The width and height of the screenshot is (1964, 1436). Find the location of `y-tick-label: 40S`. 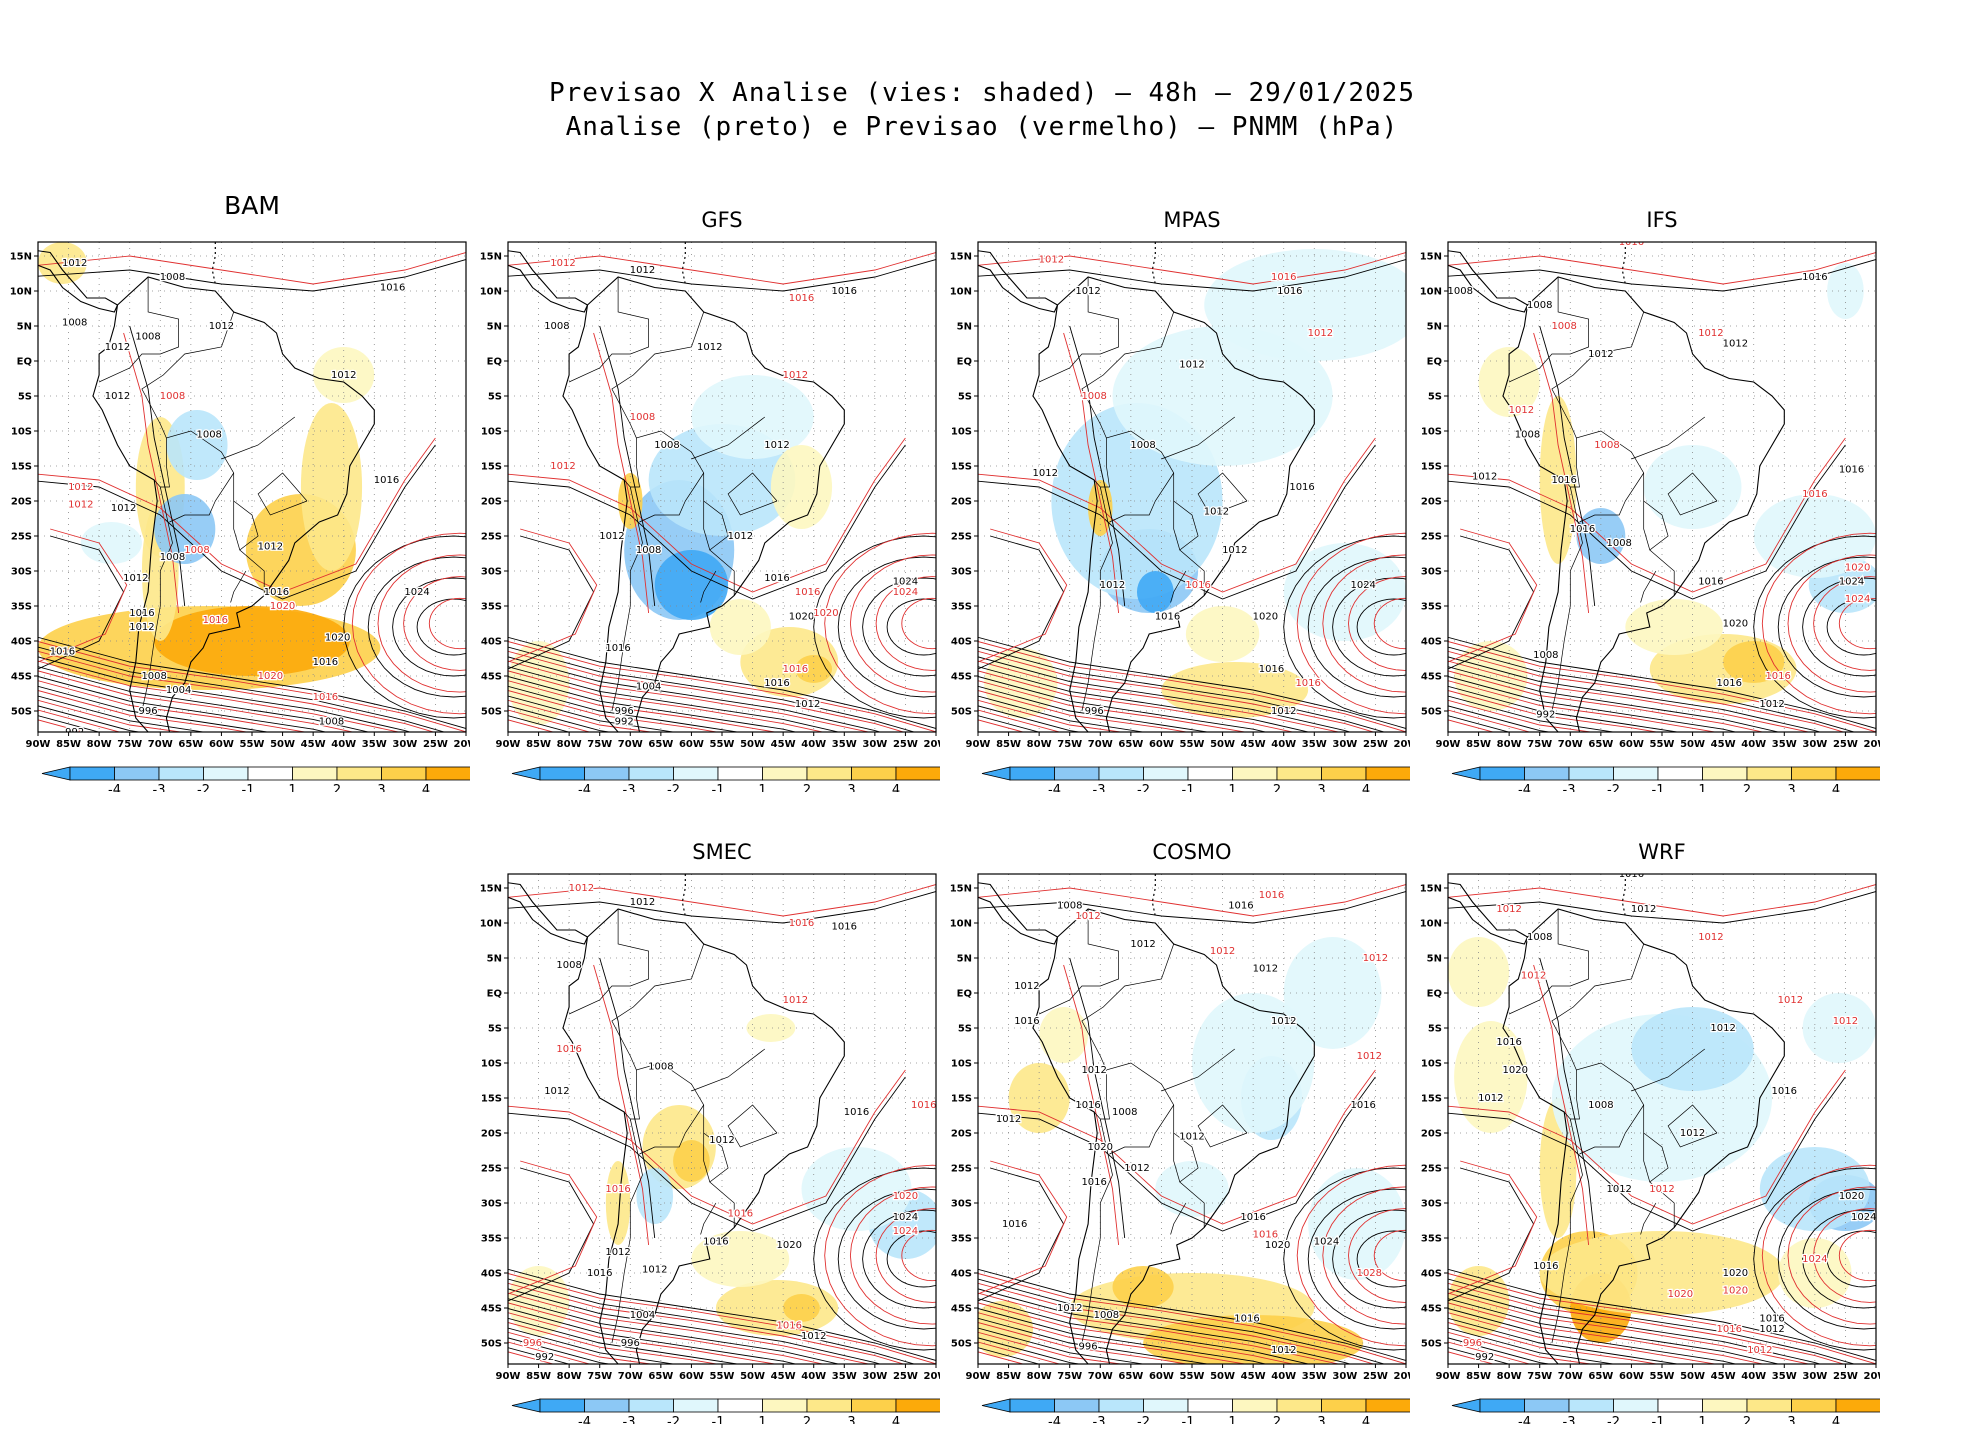

y-tick-label: 40S is located at coordinates (961, 1274).